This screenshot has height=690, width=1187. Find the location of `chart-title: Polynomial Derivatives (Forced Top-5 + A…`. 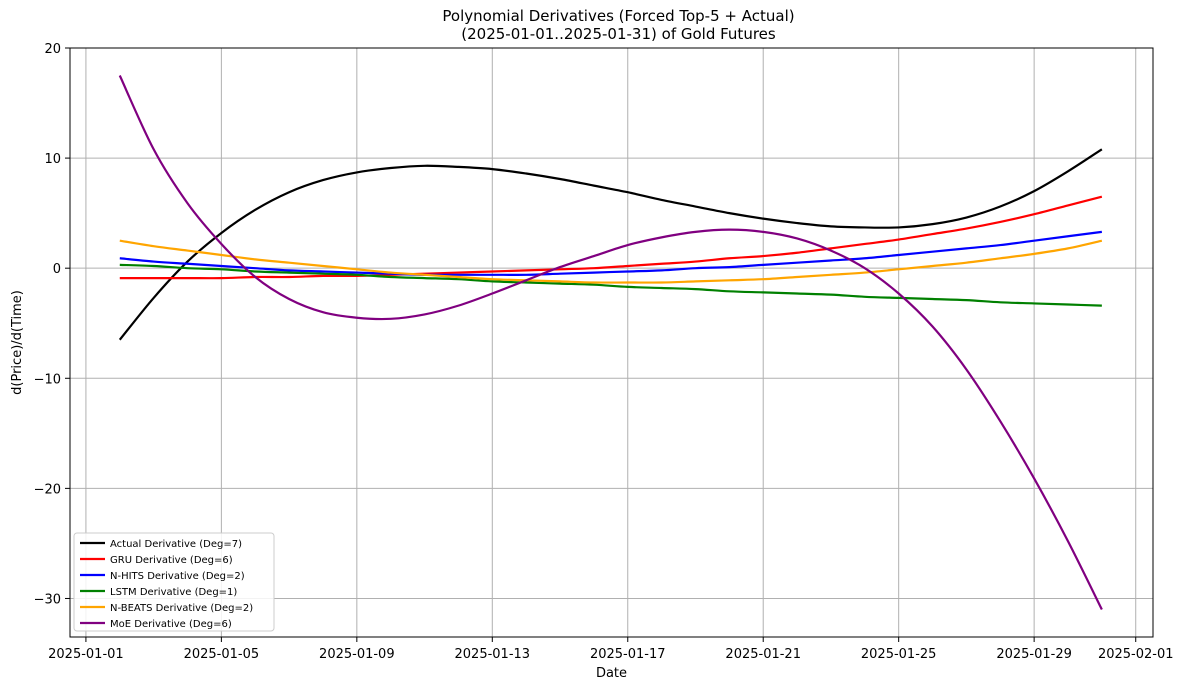

chart-title: Polynomial Derivatives (Forced Top-5 + A… is located at coordinates (618, 16).